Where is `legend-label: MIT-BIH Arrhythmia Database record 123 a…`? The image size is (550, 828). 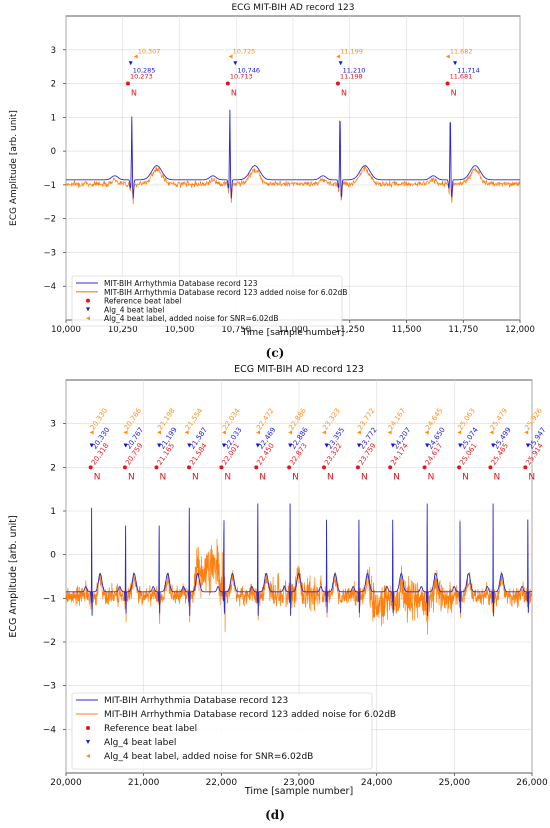
legend-label: MIT-BIH Arrhythmia Database record 123 a… is located at coordinates (250, 715).